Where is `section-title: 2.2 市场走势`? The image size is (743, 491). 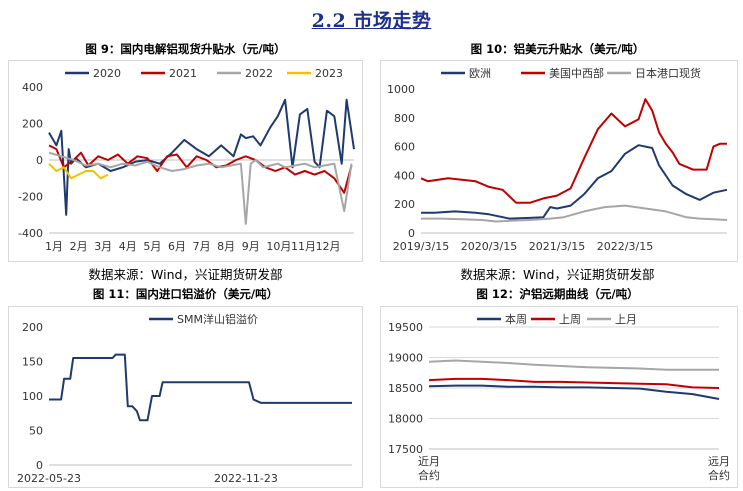
section-title: 2.2 市场走势 is located at coordinates (371, 21).